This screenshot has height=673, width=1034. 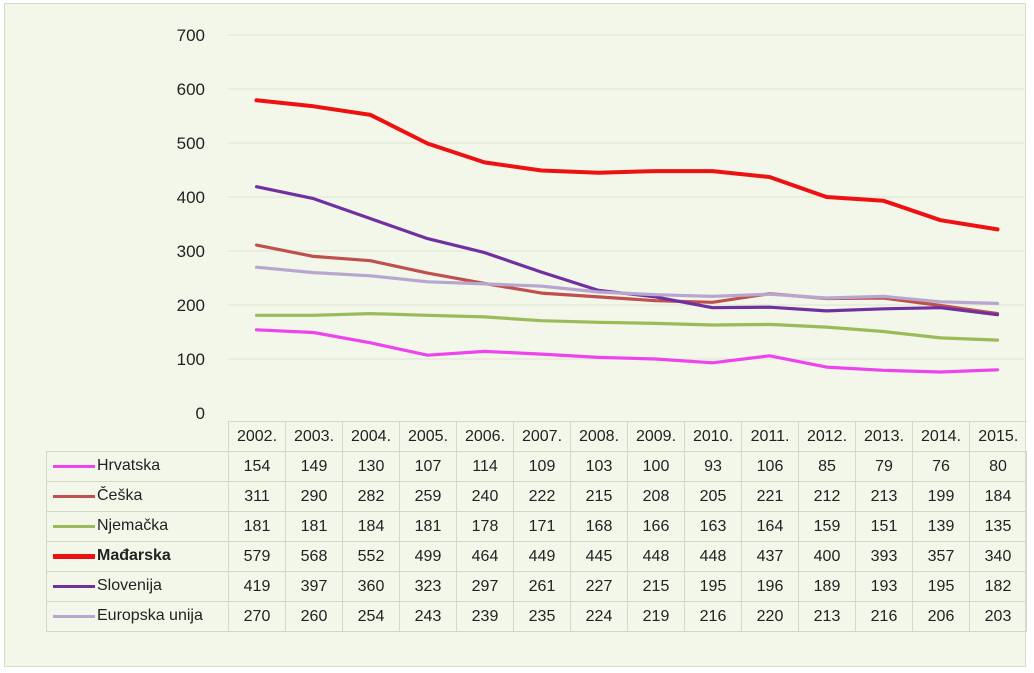 What do you see at coordinates (713, 466) in the screenshot?
I see `data-cell: 93` at bounding box center [713, 466].